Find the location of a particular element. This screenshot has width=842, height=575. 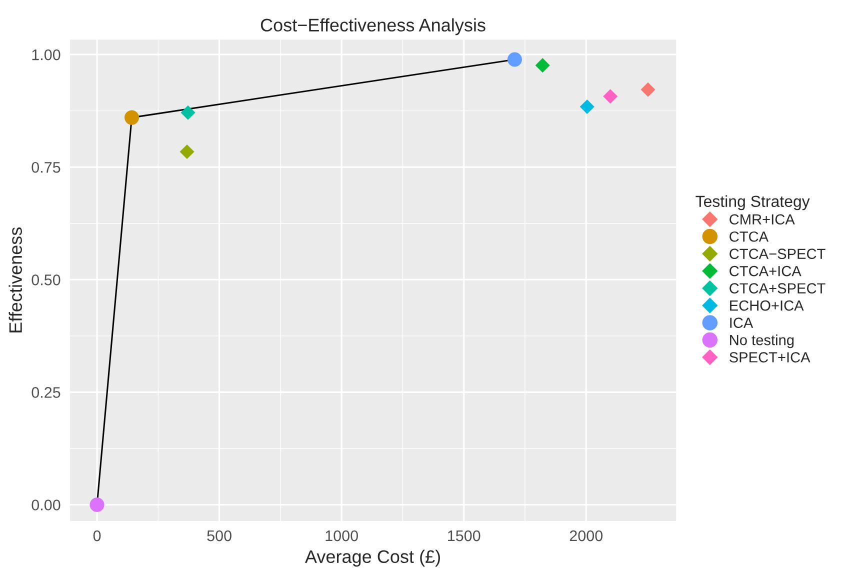

x-tick-label: 0 is located at coordinates (97, 536).